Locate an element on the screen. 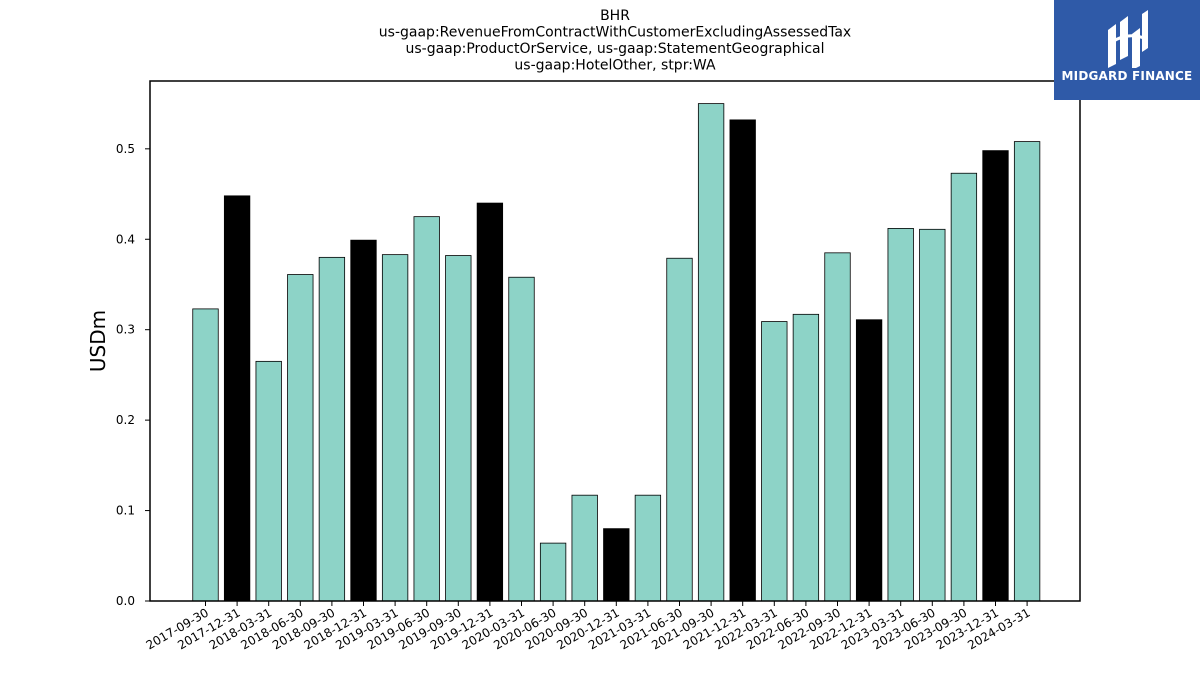 The width and height of the screenshot is (1200, 675). y-axis: 0.0 0.1 0.2 0.3 0.4 0.5 is located at coordinates (133, 375).